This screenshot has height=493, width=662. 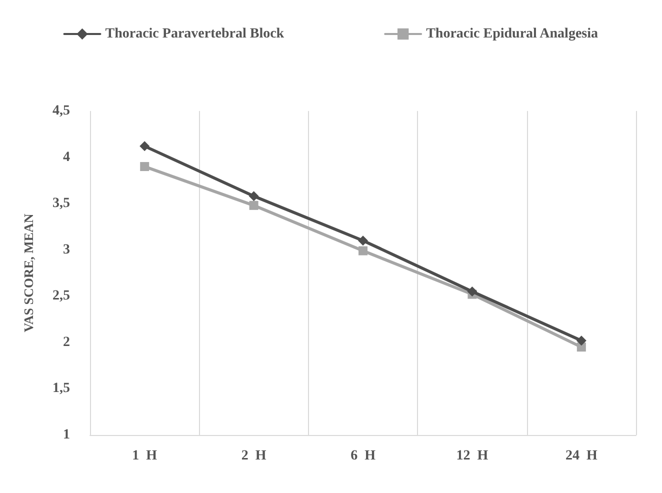 I want to click on x-tick-label: 1 H, so click(x=145, y=456).